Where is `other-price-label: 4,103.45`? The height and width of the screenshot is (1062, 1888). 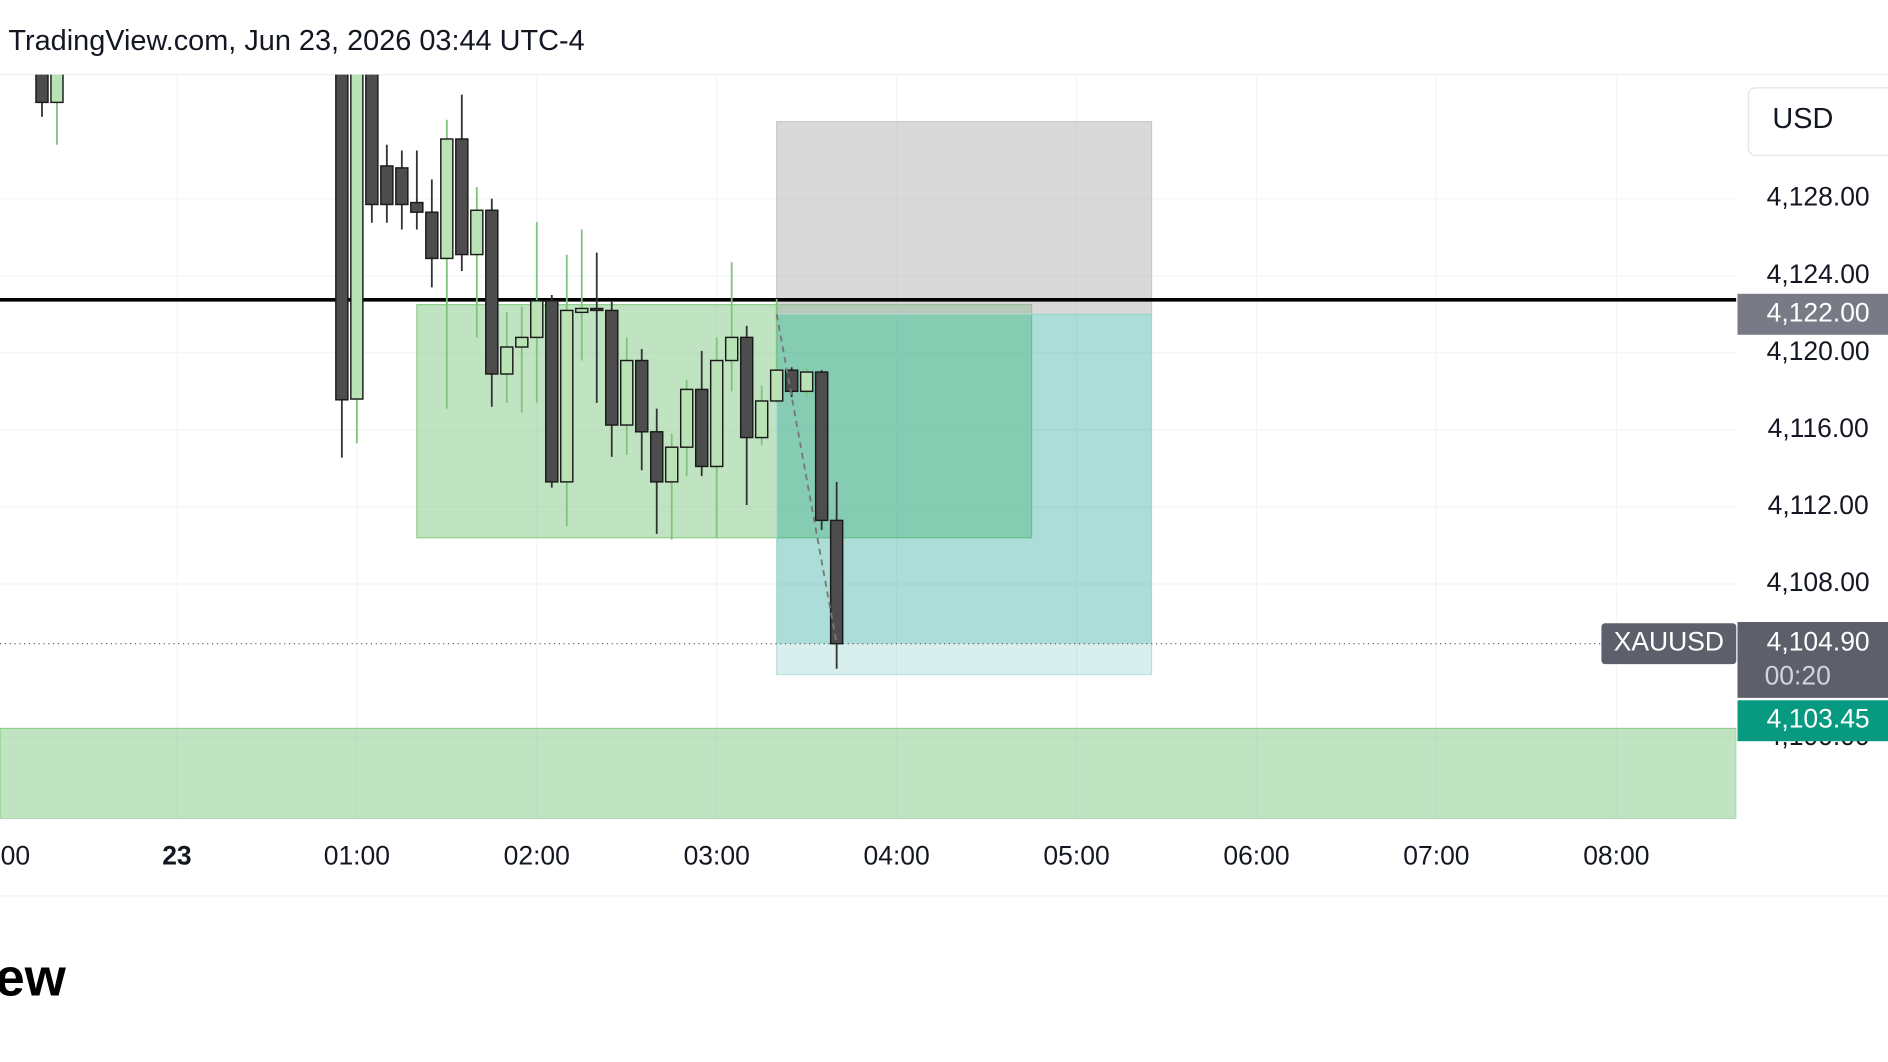
other-price-label: 4,103.45 is located at coordinates (1818, 719).